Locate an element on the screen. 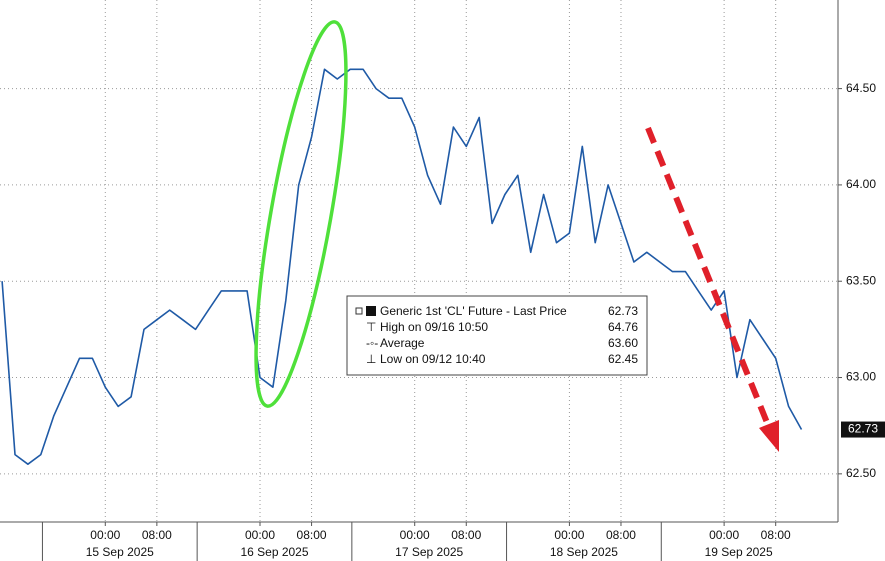 This screenshot has width=885, height=561. x-date-label: 15 Sep 2025 is located at coordinates (120, 552).